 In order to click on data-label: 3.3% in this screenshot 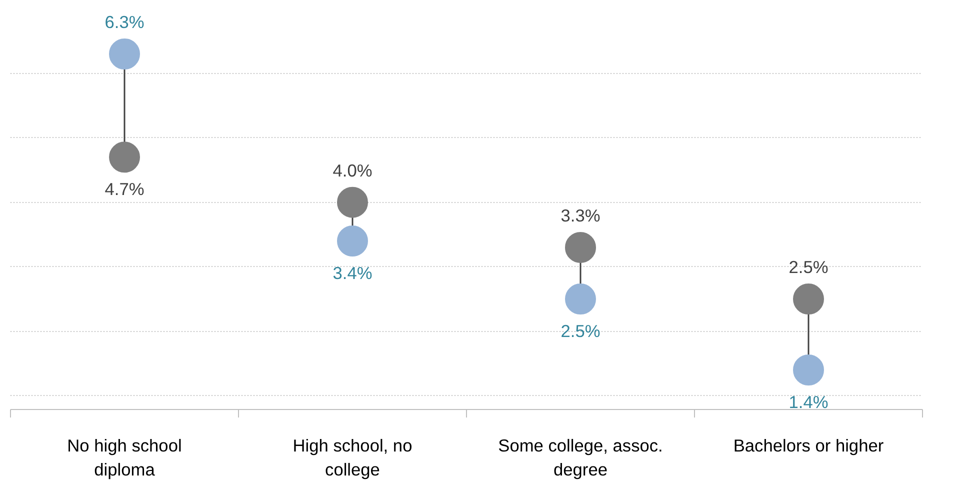, I will do `click(580, 215)`.